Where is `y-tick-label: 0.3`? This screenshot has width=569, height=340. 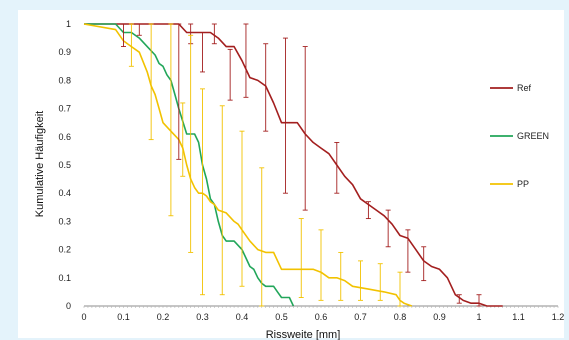 y-tick-label: 0.3 is located at coordinates (64, 221).